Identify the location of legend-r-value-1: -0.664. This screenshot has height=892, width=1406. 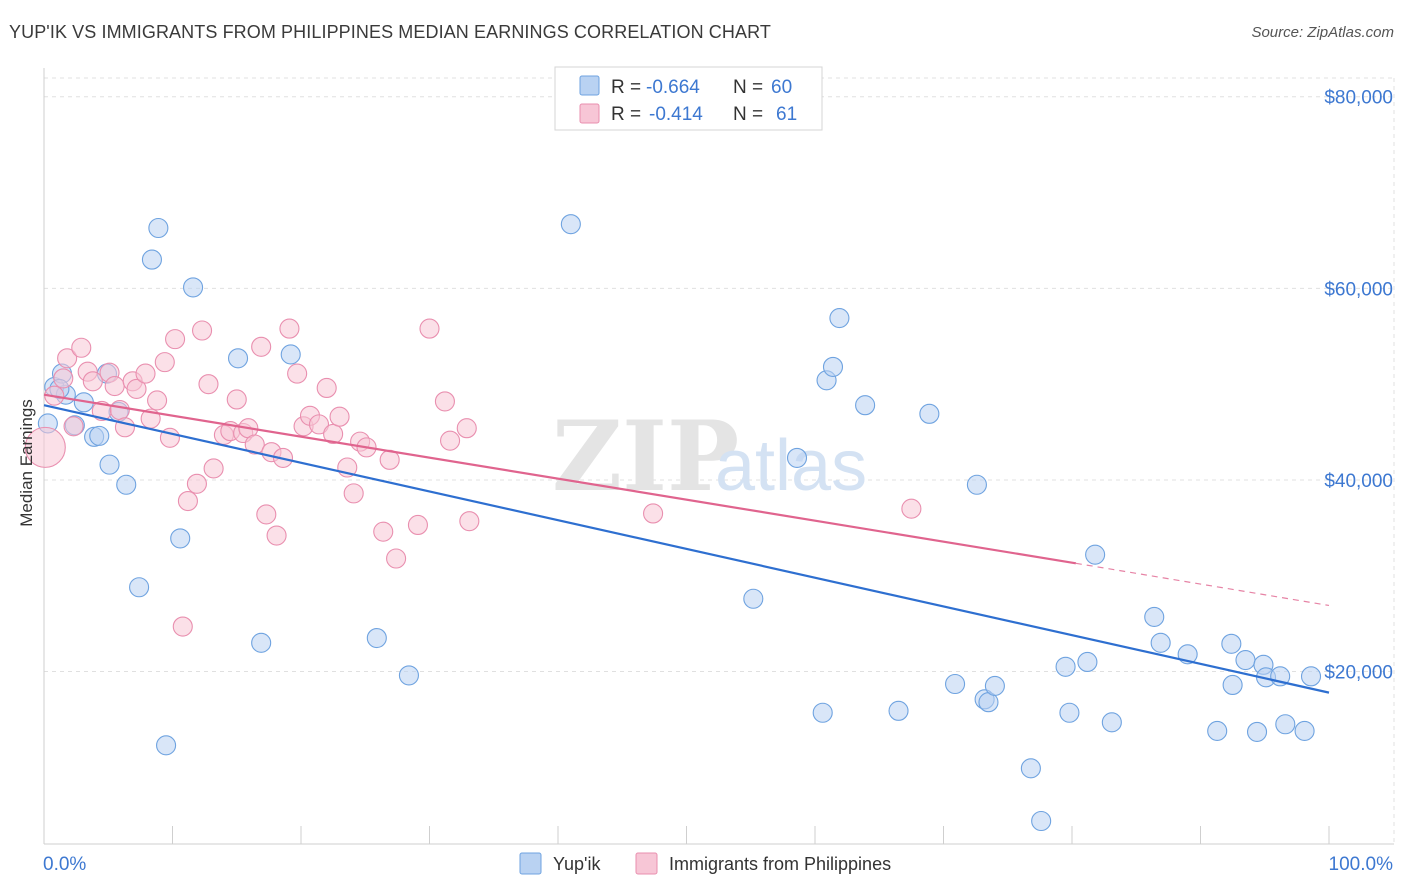
(673, 87).